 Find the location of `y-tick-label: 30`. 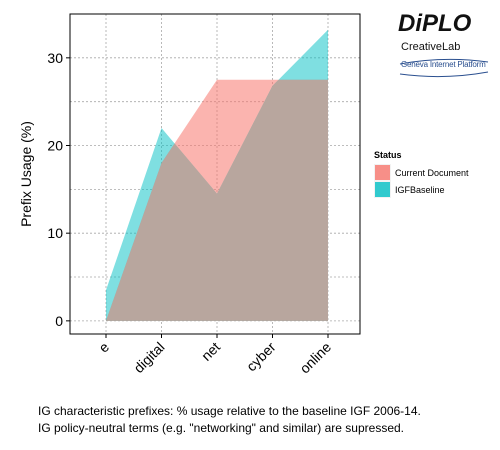

y-tick-label: 30 is located at coordinates (55, 58).